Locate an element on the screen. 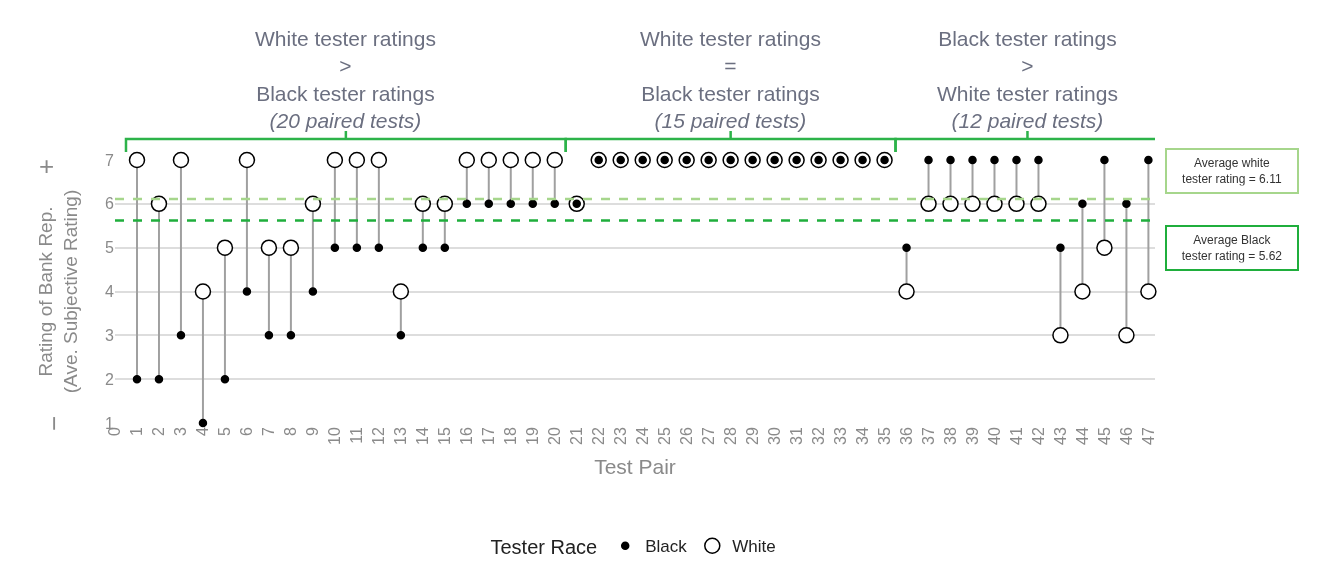 The width and height of the screenshot is (1330, 576). x-tick-label: 10 is located at coordinates (335, 436).